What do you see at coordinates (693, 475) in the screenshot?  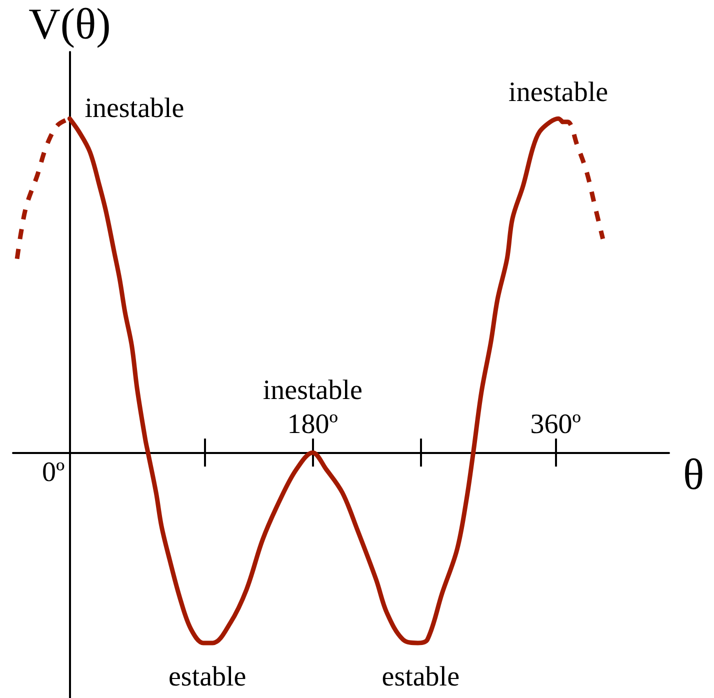 I see `x-axis-title: θ` at bounding box center [693, 475].